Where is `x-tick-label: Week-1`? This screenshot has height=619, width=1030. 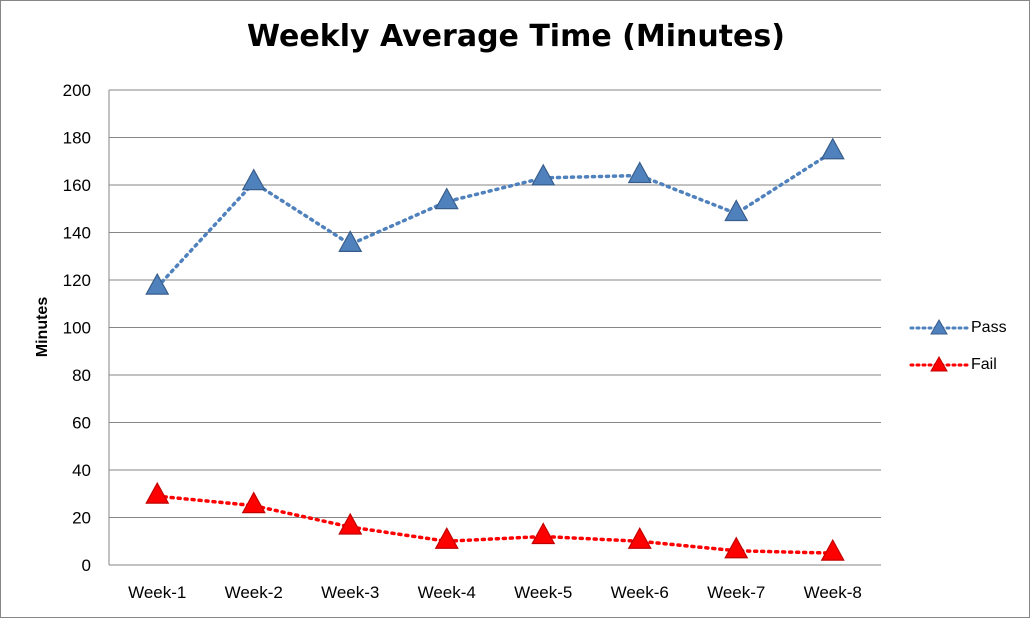
x-tick-label: Week-1 is located at coordinates (157, 592).